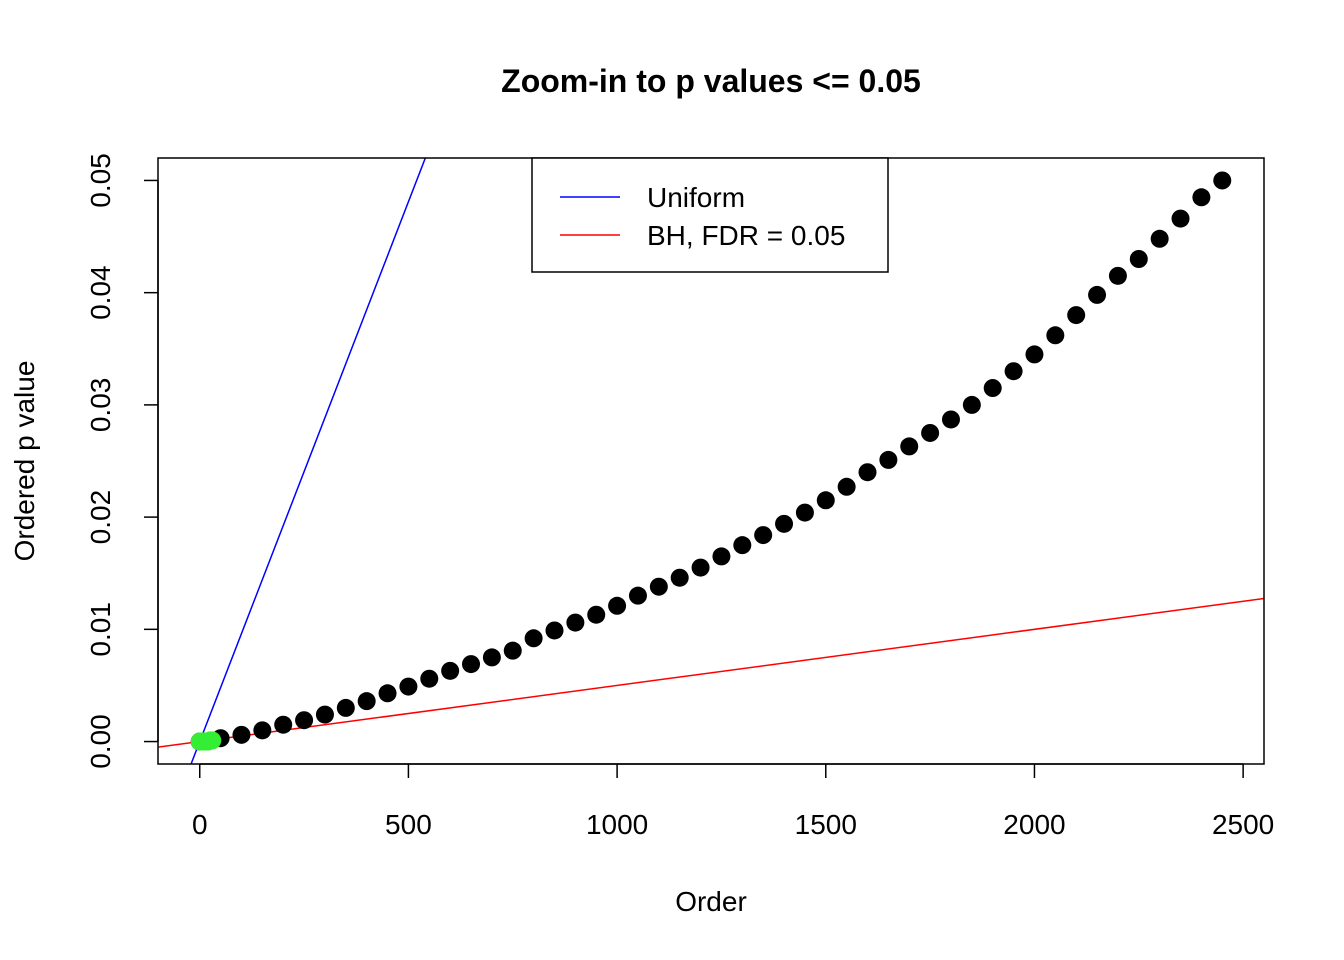 Image resolution: width=1344 pixels, height=960 pixels. Describe the element at coordinates (100, 292) in the screenshot. I see `y-tick-label: 0.04` at that location.